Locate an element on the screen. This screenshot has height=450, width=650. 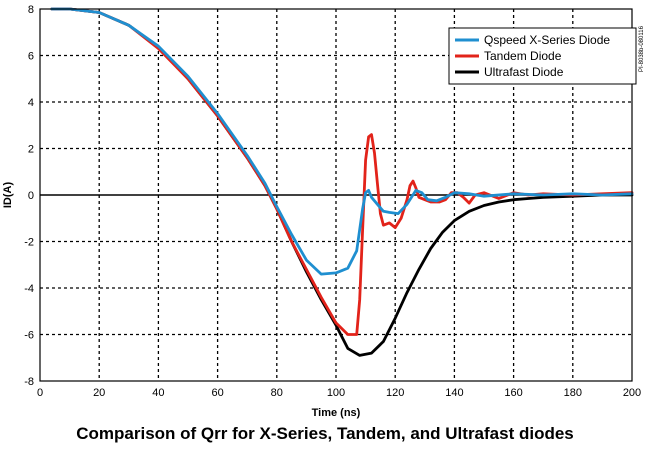
x-tick-label: 20 is located at coordinates (99, 393).